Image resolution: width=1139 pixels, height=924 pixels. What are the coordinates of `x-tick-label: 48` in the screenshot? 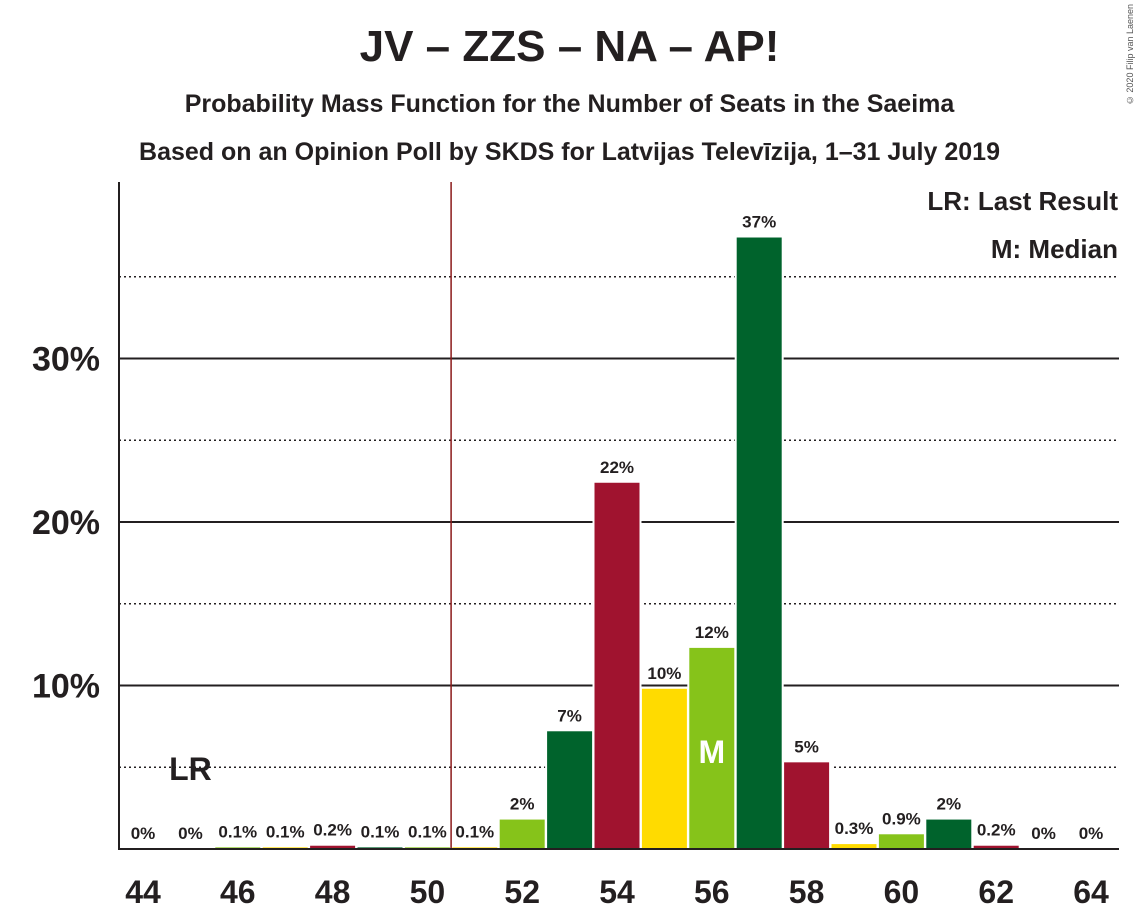 It's located at (333, 892).